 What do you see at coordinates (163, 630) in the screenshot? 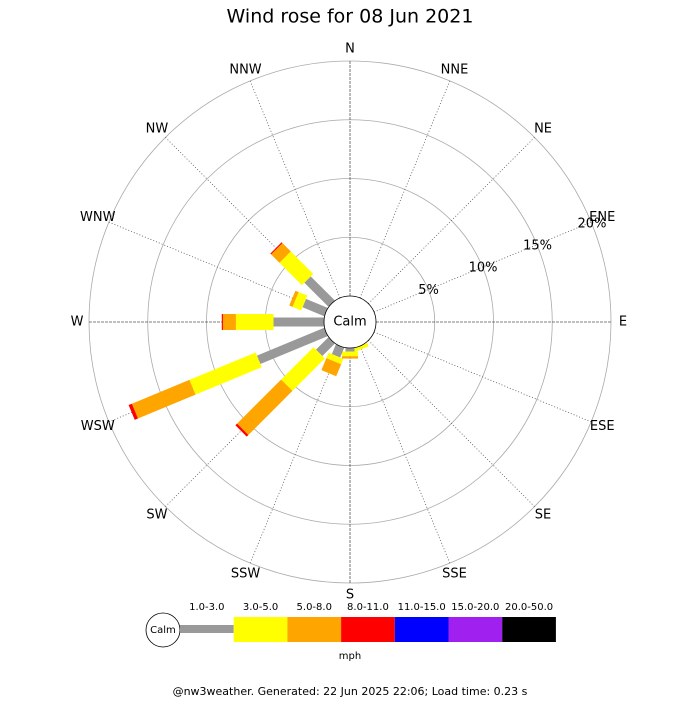
I see `legend-calm-label: Calm` at bounding box center [163, 630].